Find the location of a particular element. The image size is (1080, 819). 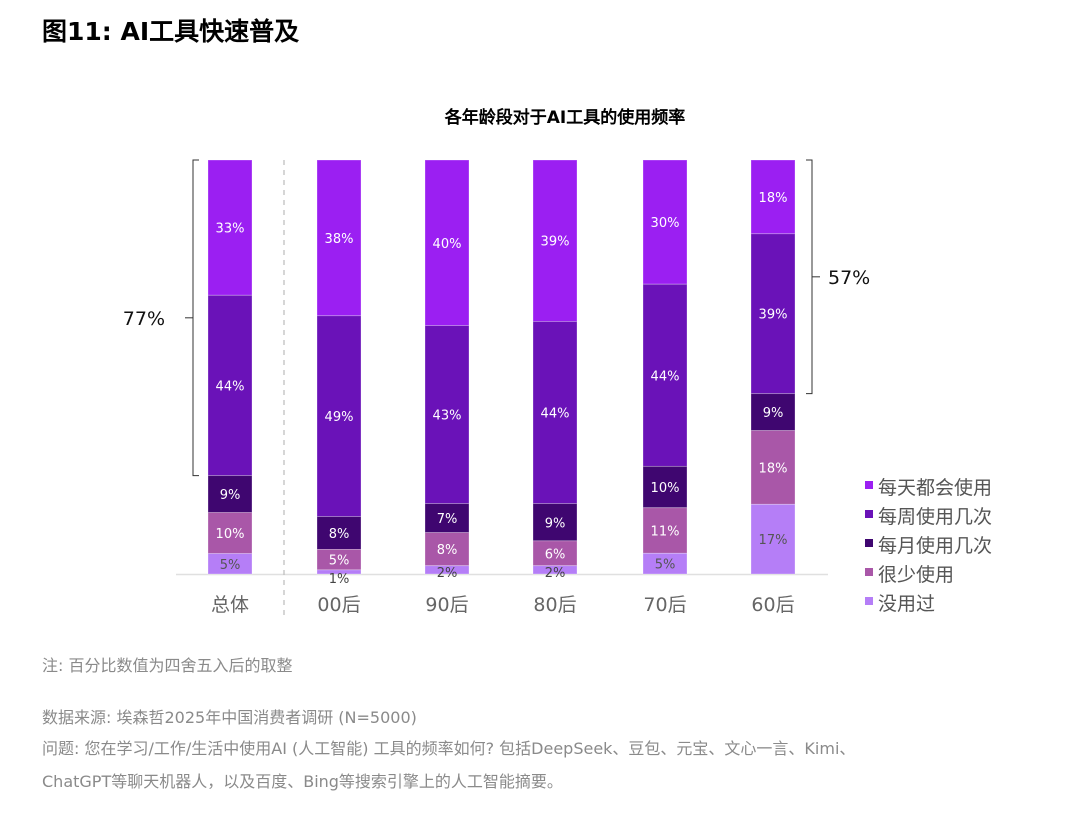

data-label: 7% is located at coordinates (447, 519).